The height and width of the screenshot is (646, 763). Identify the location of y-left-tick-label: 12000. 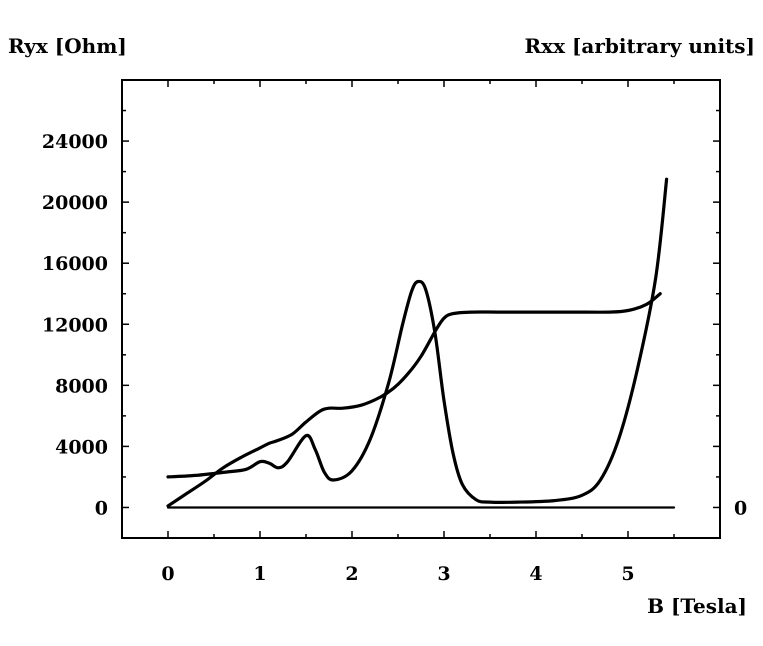
(75, 325).